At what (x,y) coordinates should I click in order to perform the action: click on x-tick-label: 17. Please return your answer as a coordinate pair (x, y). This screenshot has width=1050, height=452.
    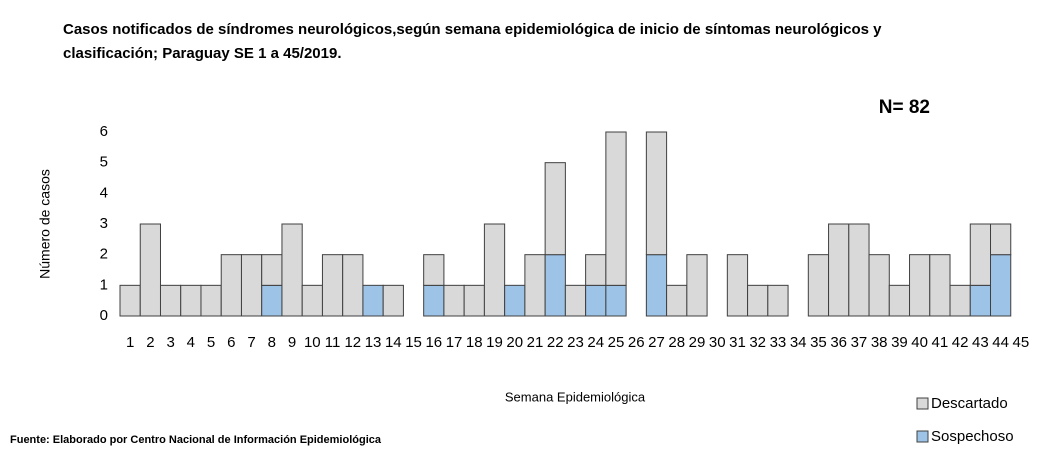
    Looking at the image, I should click on (454, 342).